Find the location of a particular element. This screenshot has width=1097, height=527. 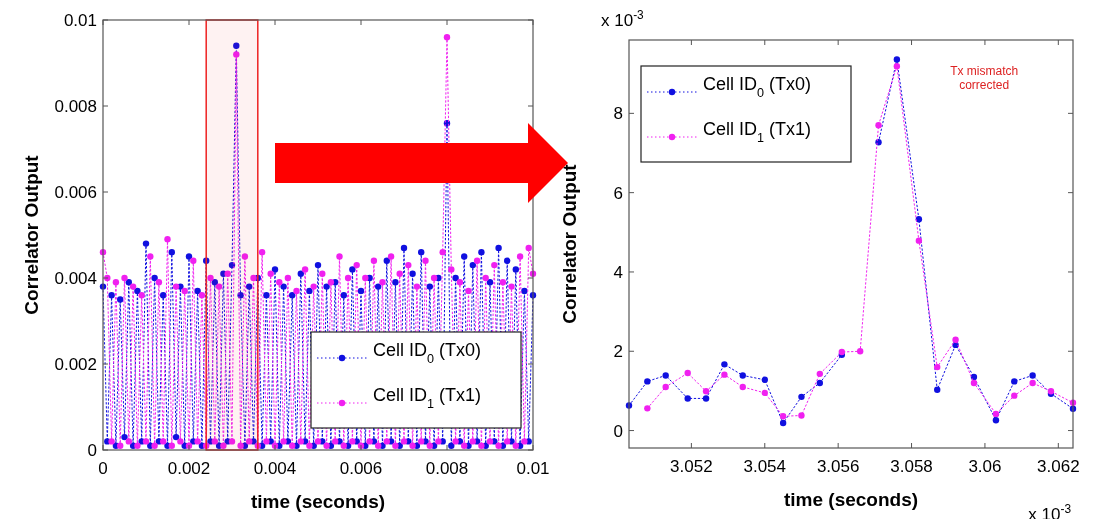

y-tick-label: 0.008 is located at coordinates (75, 106).